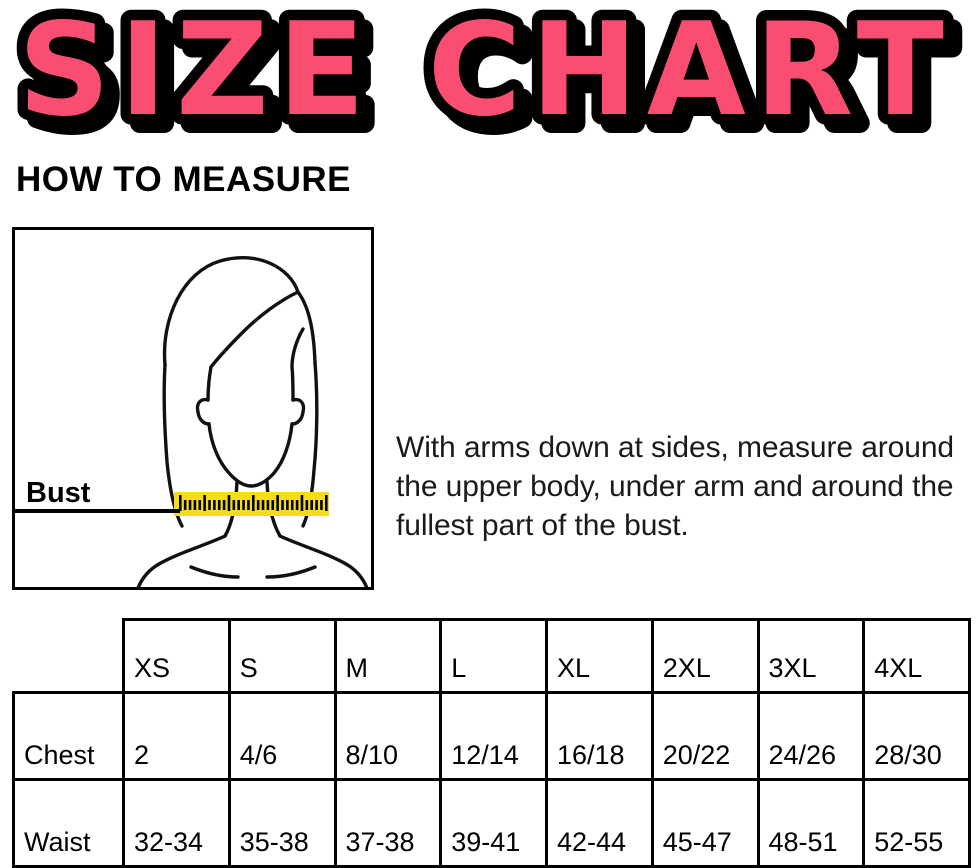  Describe the element at coordinates (599, 823) in the screenshot. I see `cell-waist-xl: 42-44` at that location.